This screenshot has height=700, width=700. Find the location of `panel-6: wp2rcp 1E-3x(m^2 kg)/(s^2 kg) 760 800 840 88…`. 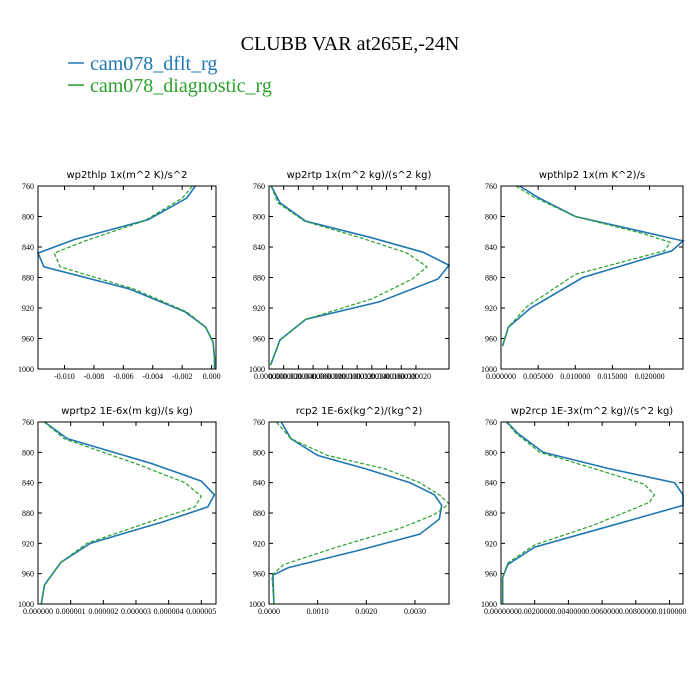

panel-6: wp2rcp 1E-3x(m^2 kg)/(s^2 kg) 760 800 840 88… is located at coordinates (584, 511).